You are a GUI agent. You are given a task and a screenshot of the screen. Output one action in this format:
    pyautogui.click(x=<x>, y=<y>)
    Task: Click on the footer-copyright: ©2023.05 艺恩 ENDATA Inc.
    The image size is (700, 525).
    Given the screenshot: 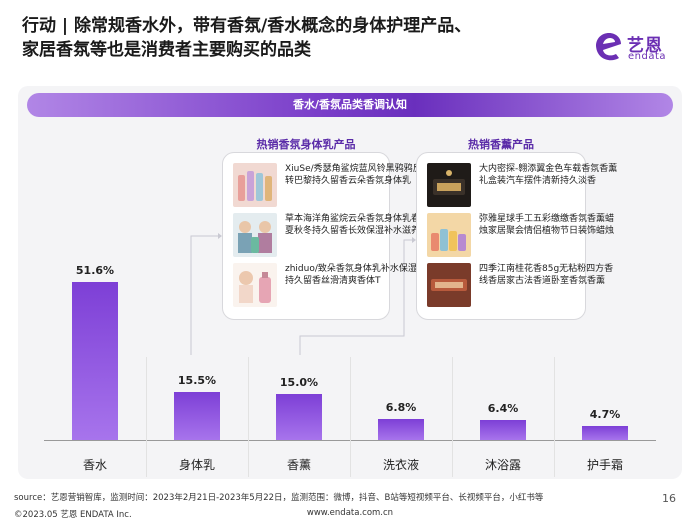 What is the action you would take?
    pyautogui.click(x=73, y=515)
    